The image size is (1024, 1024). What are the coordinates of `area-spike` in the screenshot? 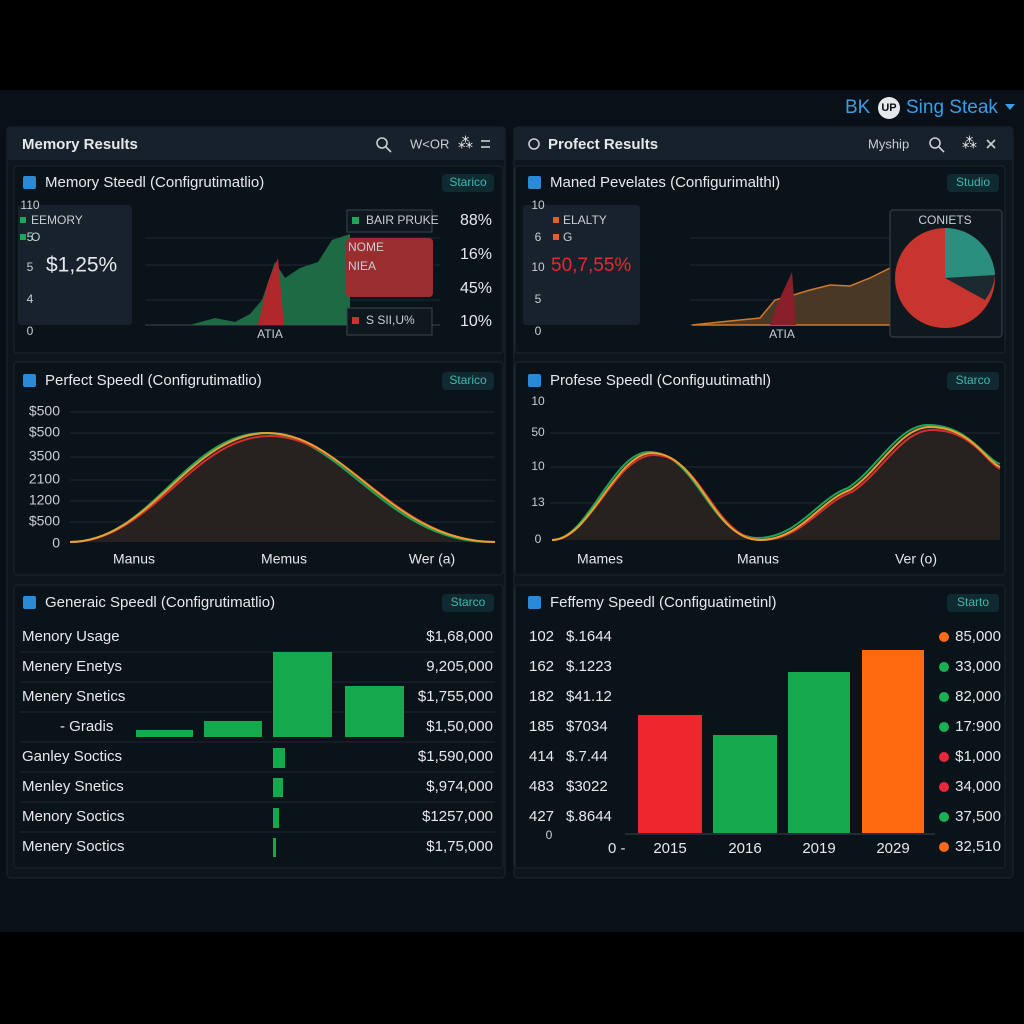 It's located at (783, 298).